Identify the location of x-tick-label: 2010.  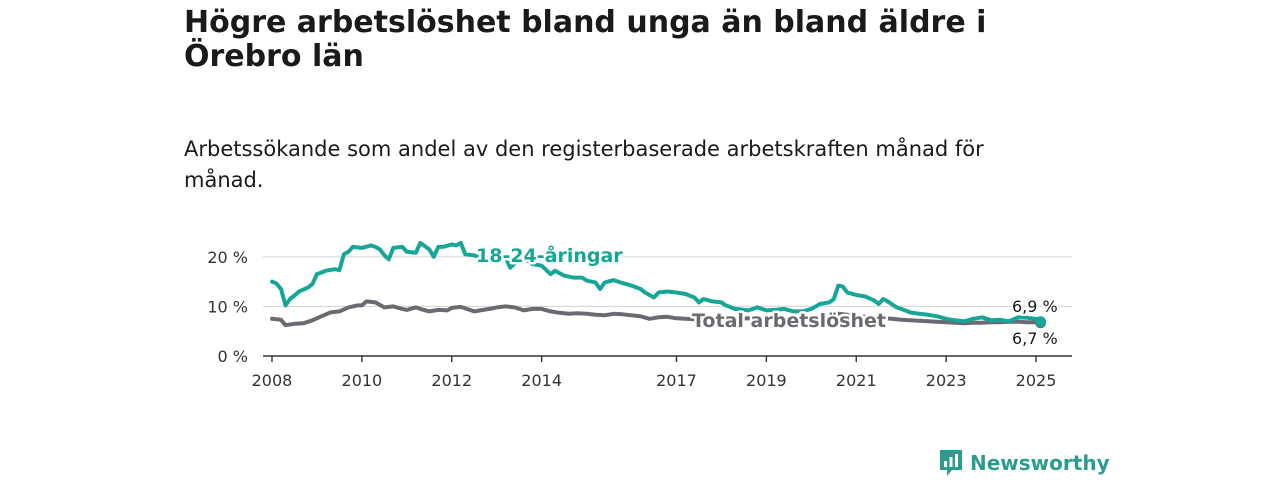
(362, 380).